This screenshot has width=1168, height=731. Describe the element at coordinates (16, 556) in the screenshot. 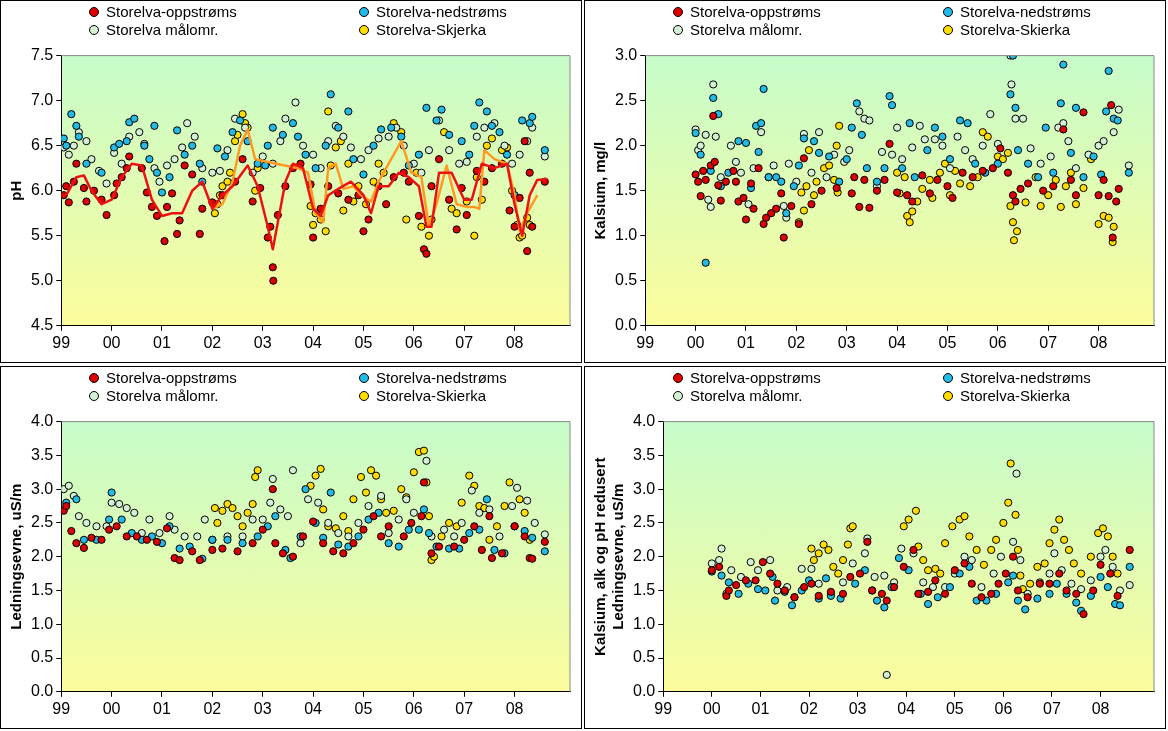

I see `y-axis-title: Ledningsevne, uS/m` at that location.